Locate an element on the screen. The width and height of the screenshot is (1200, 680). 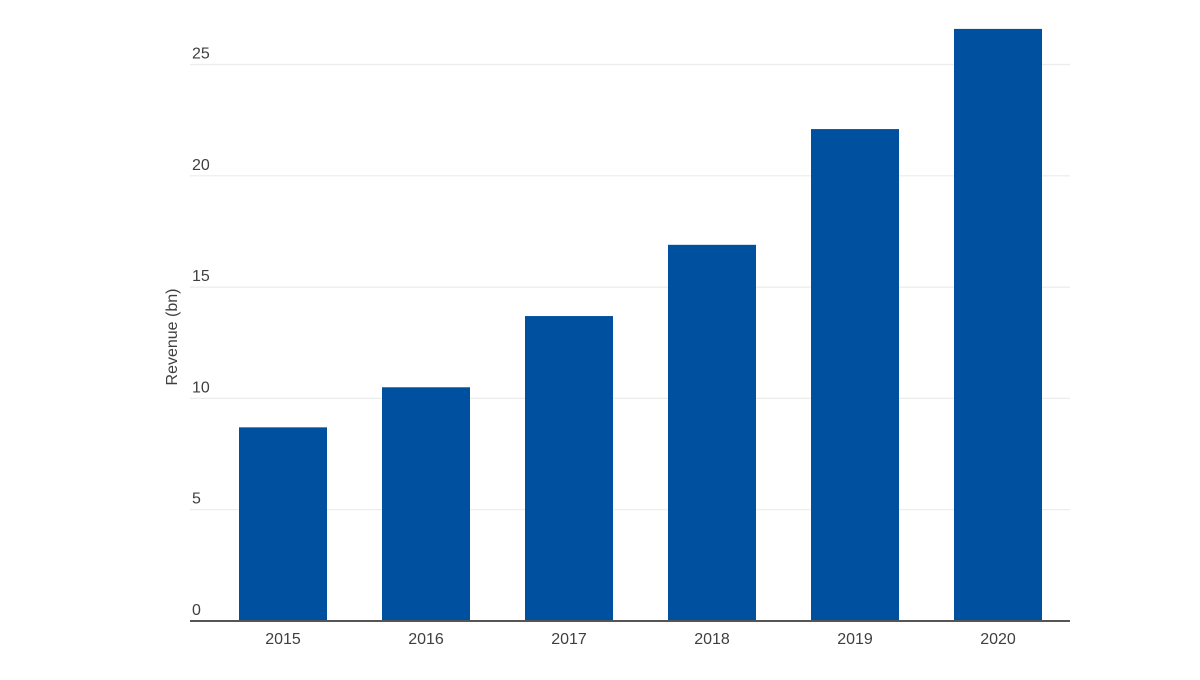
y-axis-label: Revenue (bn) is located at coordinates (172, 337).